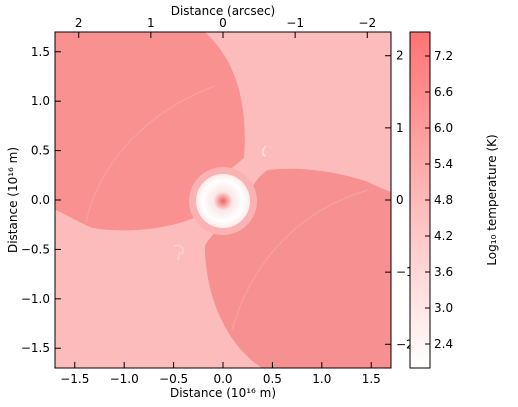  I want to click on x-tick-label: 0.5, so click(272, 379).